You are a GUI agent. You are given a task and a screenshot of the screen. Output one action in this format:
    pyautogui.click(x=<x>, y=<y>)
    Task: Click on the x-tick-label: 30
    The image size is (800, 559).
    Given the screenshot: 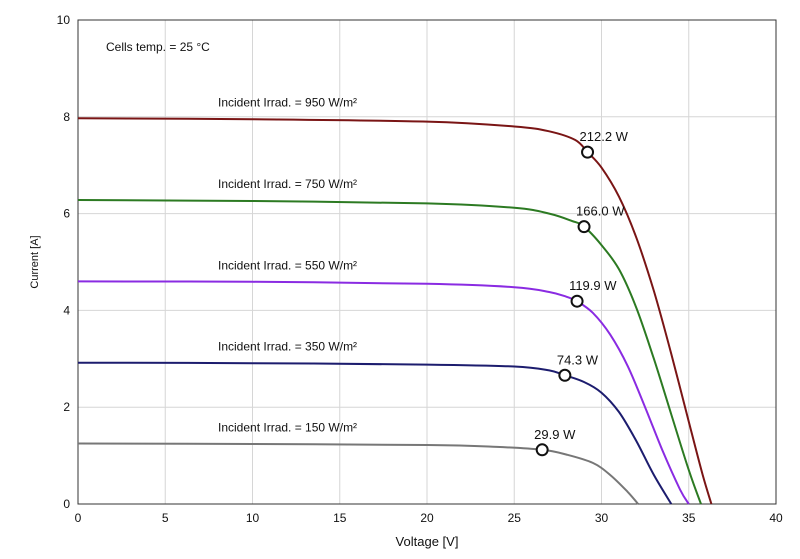 What is the action you would take?
    pyautogui.click(x=602, y=518)
    